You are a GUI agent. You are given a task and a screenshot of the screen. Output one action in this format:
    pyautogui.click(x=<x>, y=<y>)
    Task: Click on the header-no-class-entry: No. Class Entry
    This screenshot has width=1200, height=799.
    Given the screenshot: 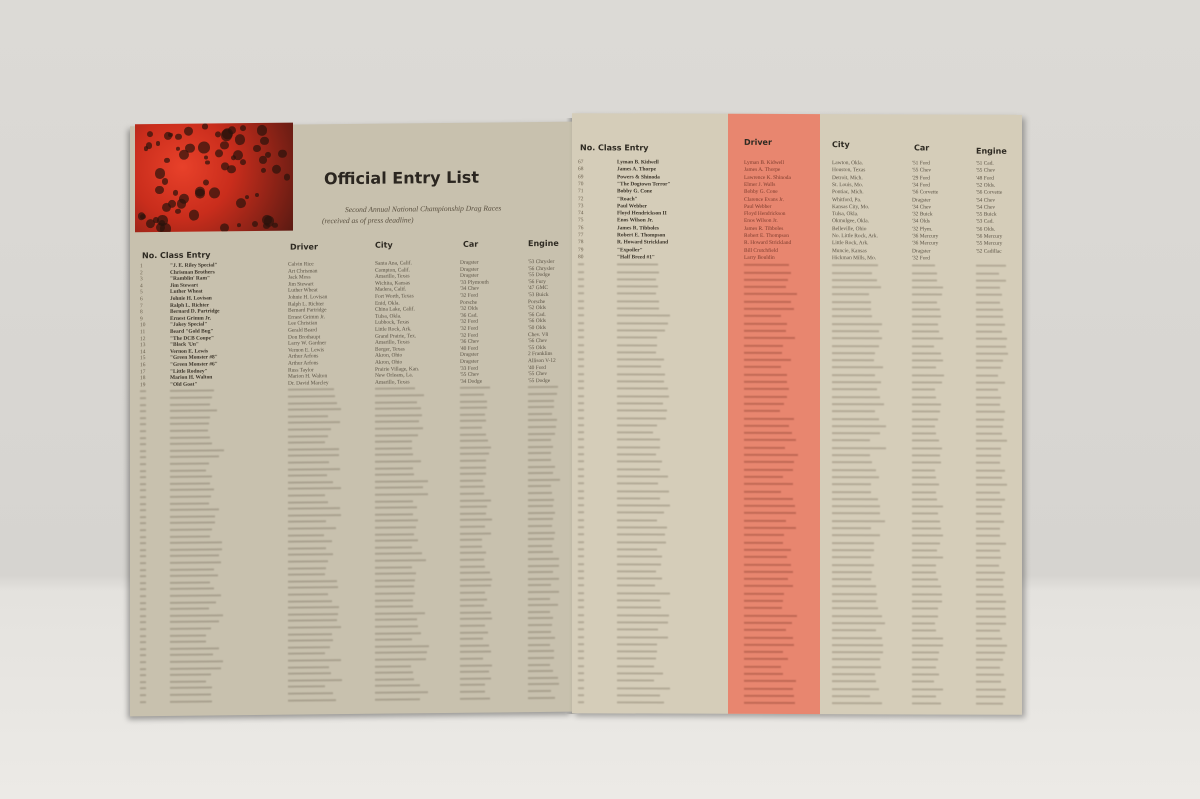 What is the action you would take?
    pyautogui.click(x=614, y=147)
    